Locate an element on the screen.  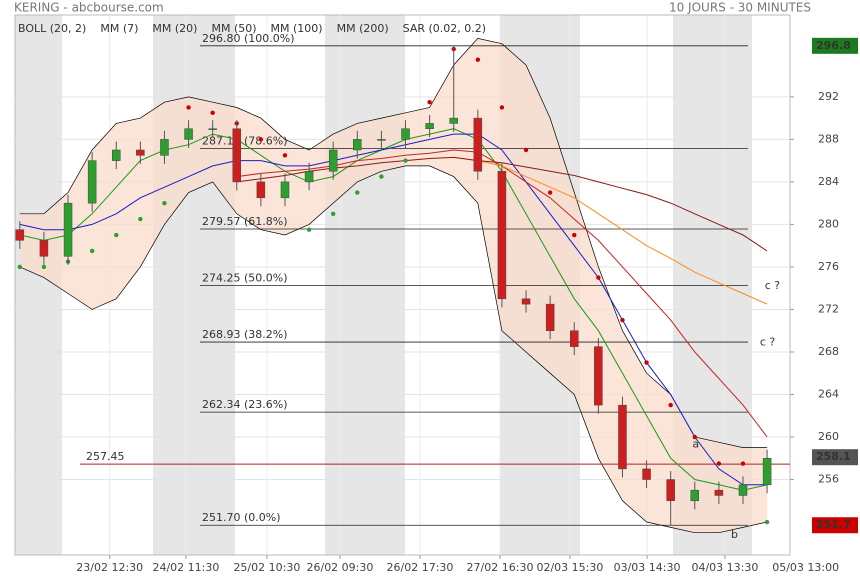
y-tick-label: 256 is located at coordinates (828, 479).